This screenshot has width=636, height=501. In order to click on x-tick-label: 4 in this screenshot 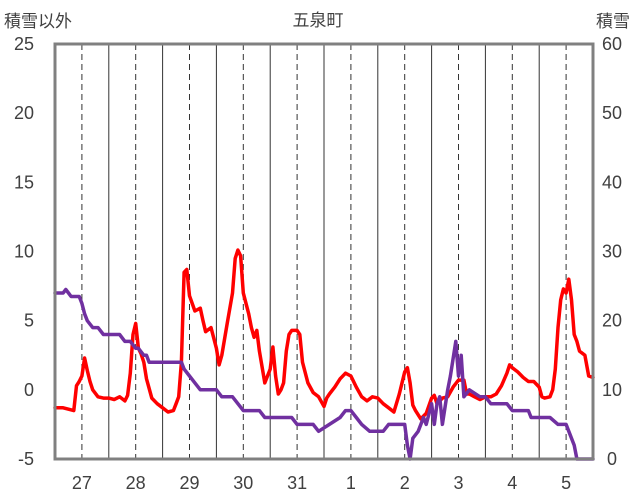, I will do `click(512, 483)`.